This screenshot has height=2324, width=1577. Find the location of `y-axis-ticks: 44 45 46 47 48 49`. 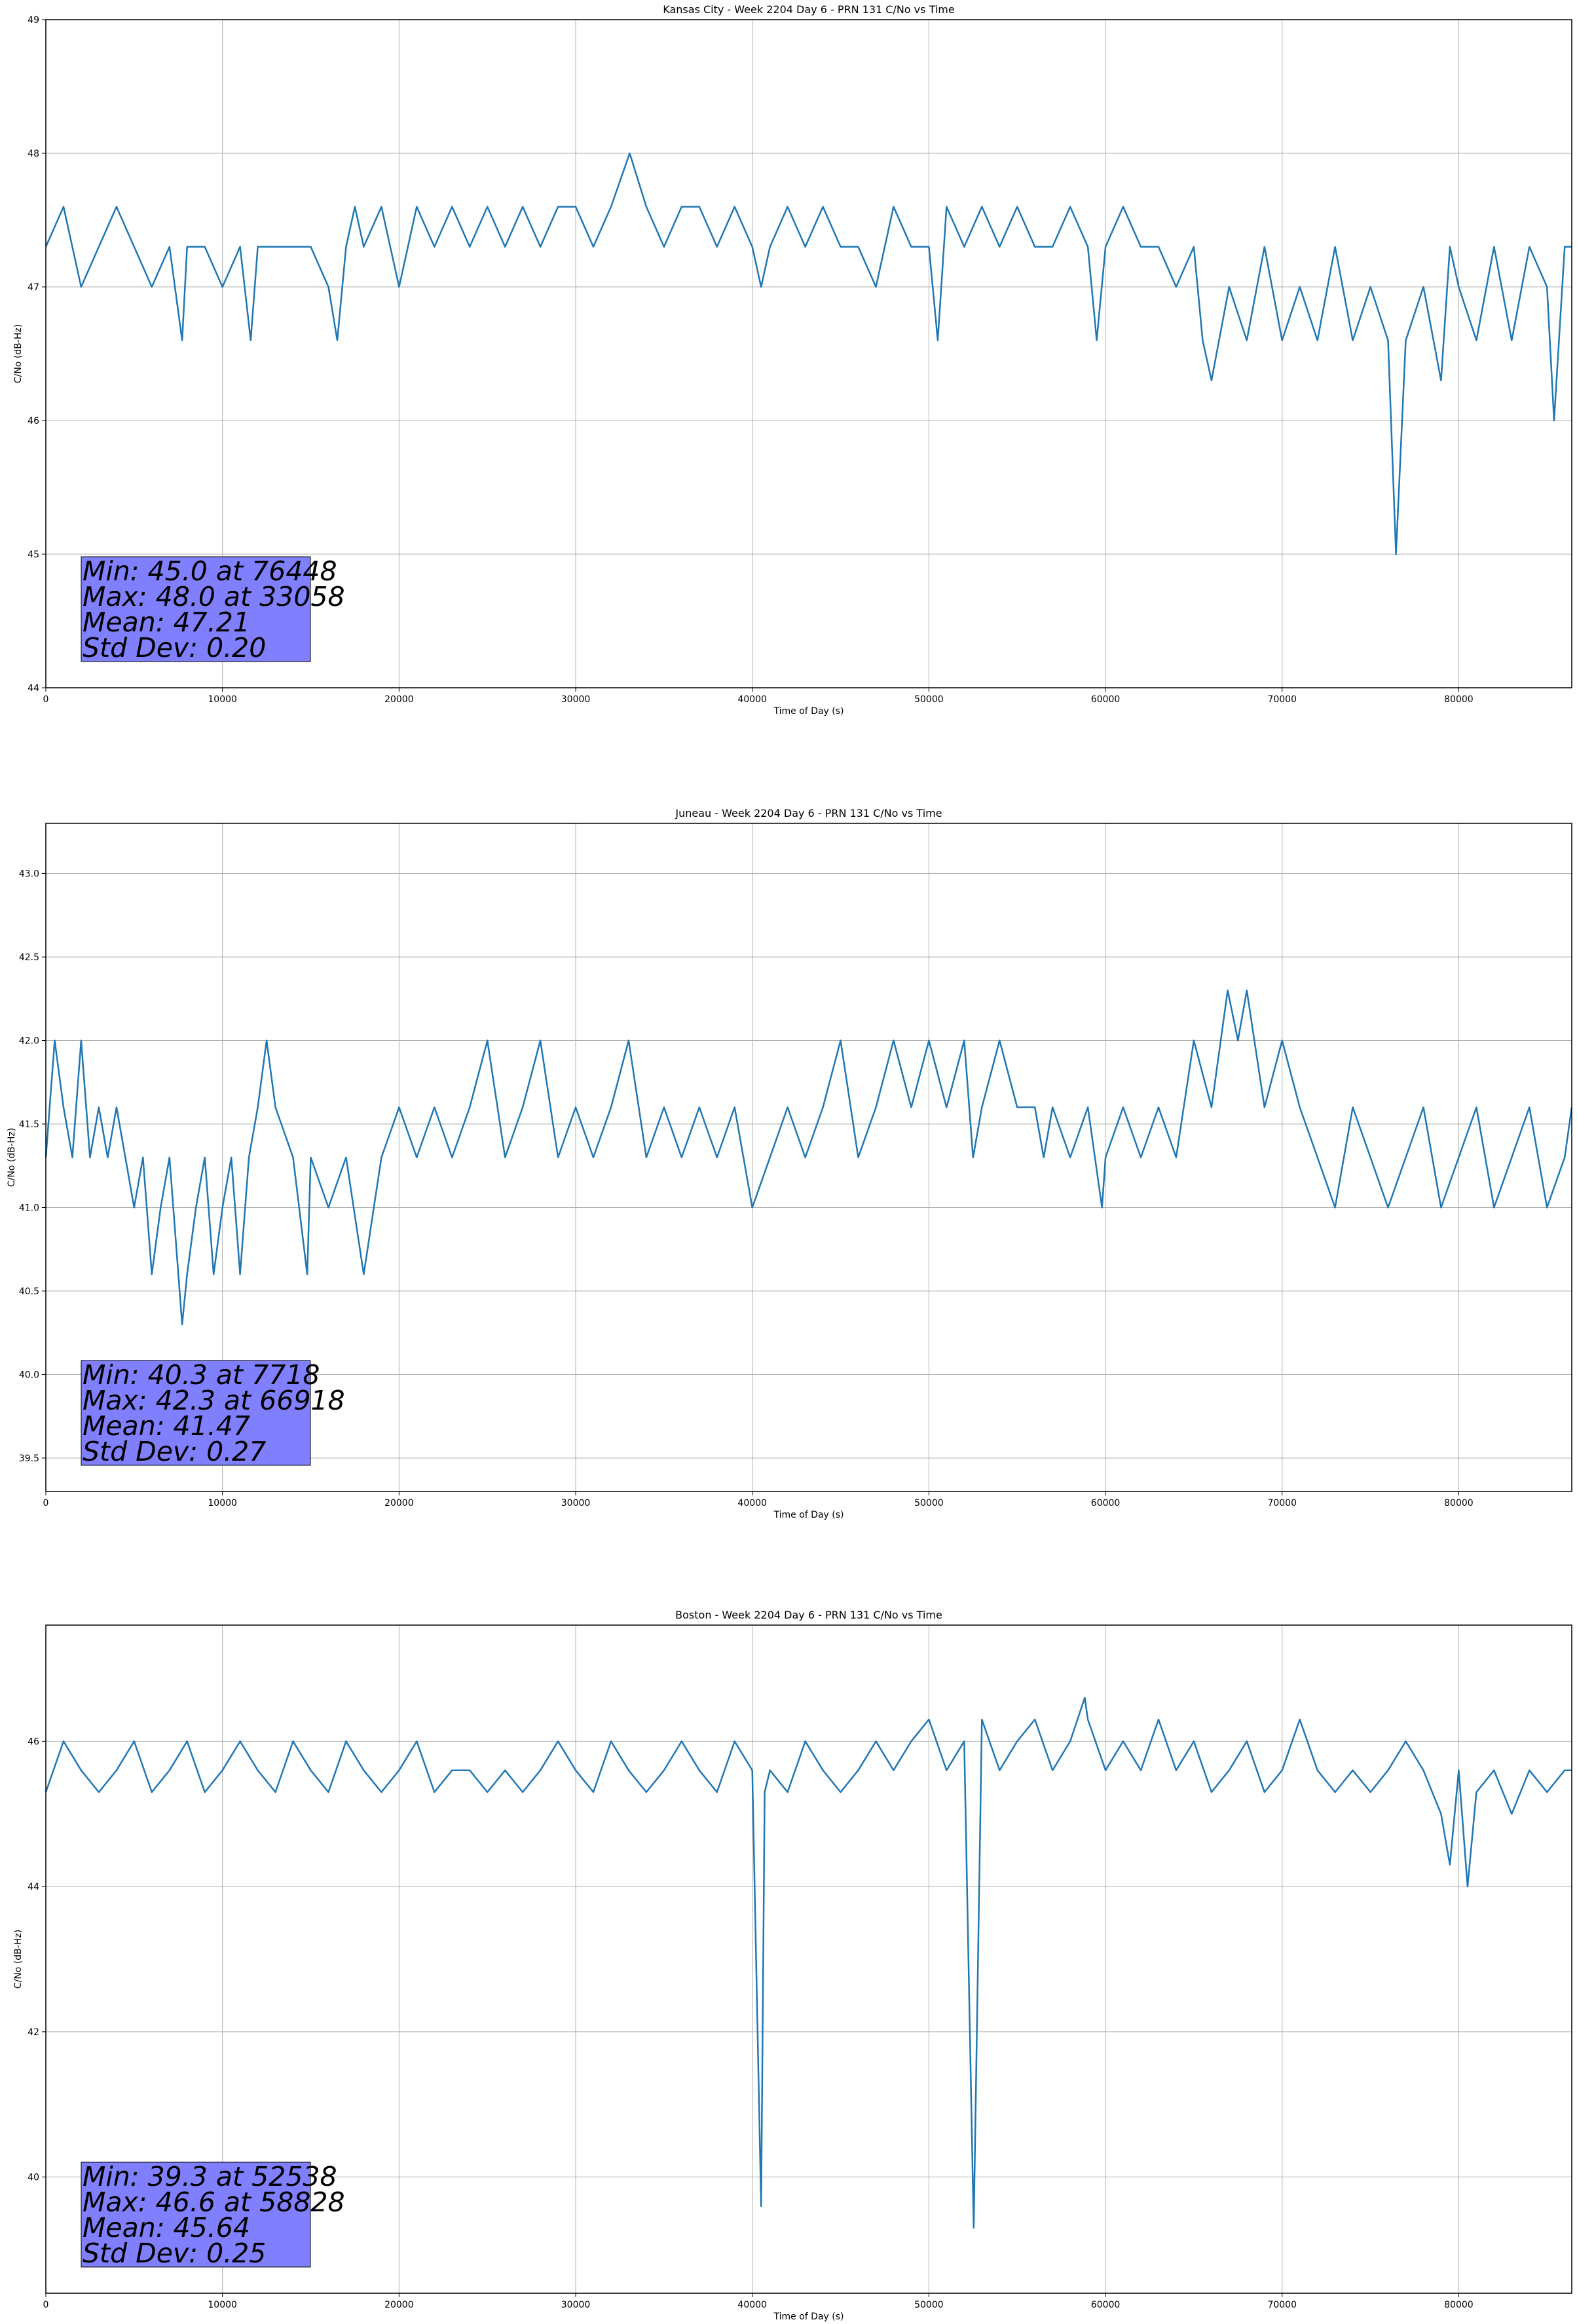

y-axis-ticks: 44 45 46 47 48 49 is located at coordinates (37, 354).